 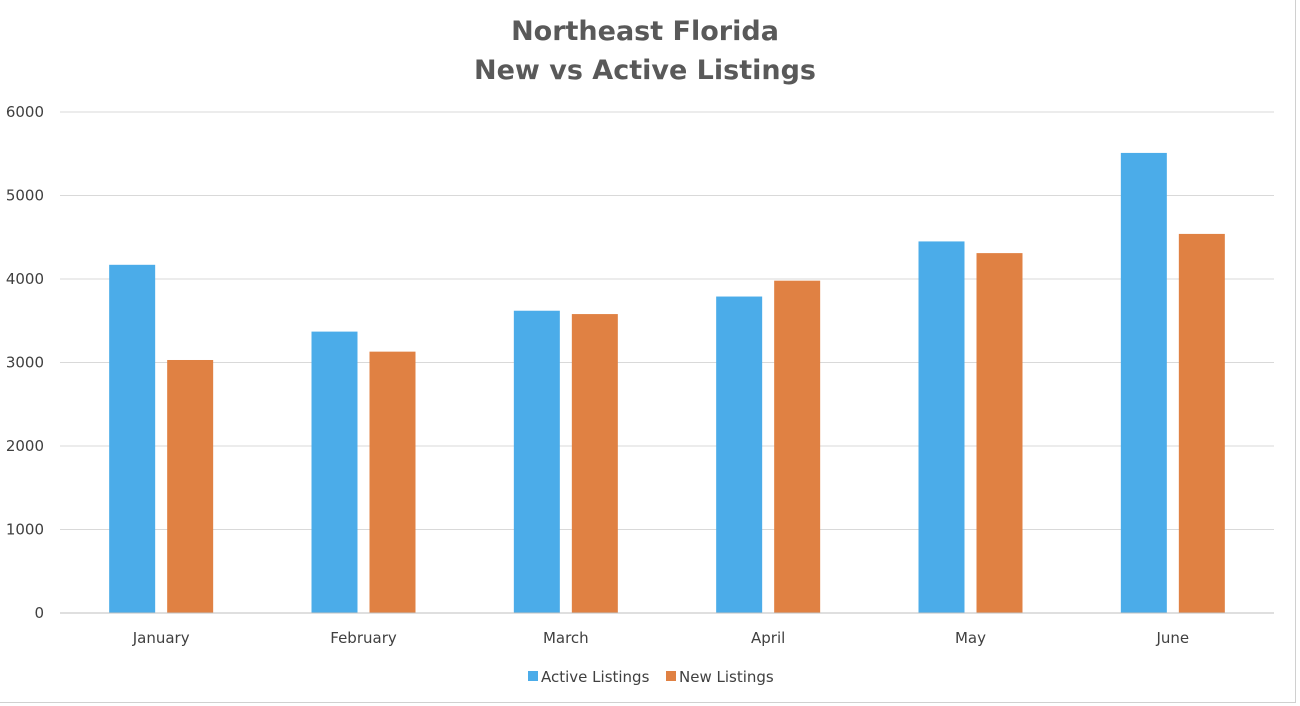 What do you see at coordinates (1172, 638) in the screenshot?
I see `x-tick-label: June` at bounding box center [1172, 638].